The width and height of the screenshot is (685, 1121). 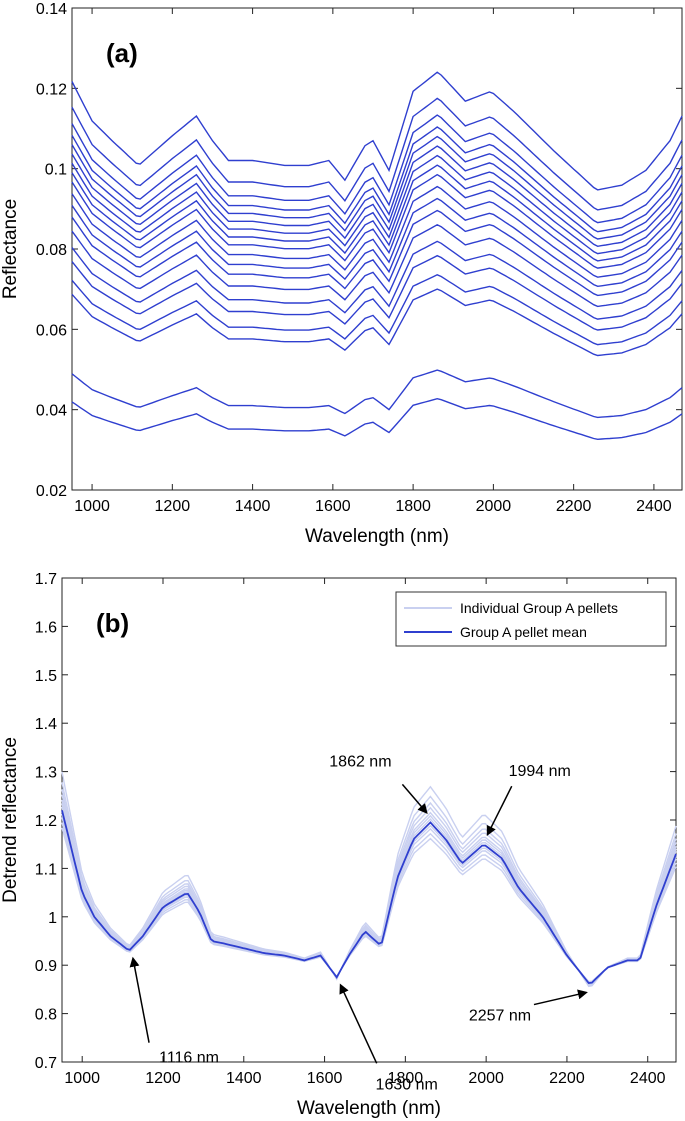 I want to click on annotation-label: 1862 nm, so click(x=360, y=761).